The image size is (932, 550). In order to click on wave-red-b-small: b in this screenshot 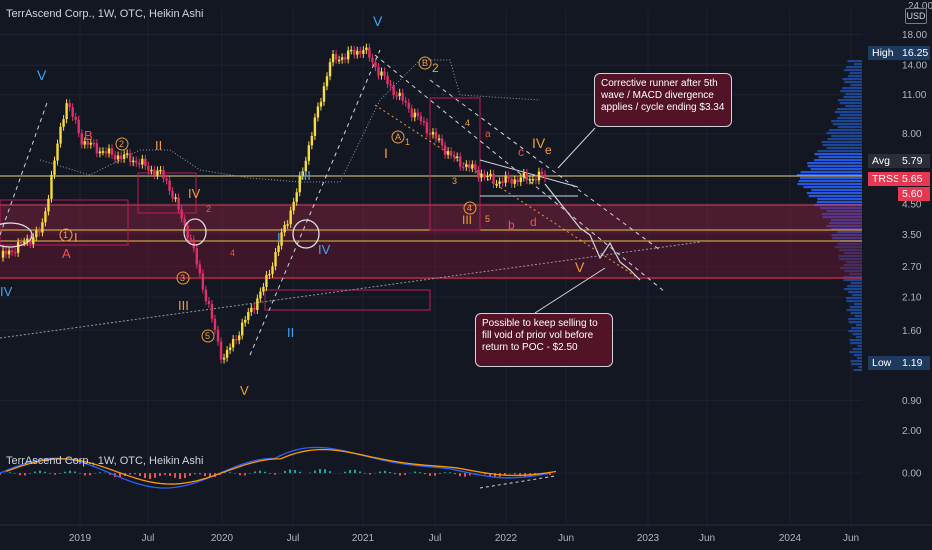, I will do `click(511, 225)`.